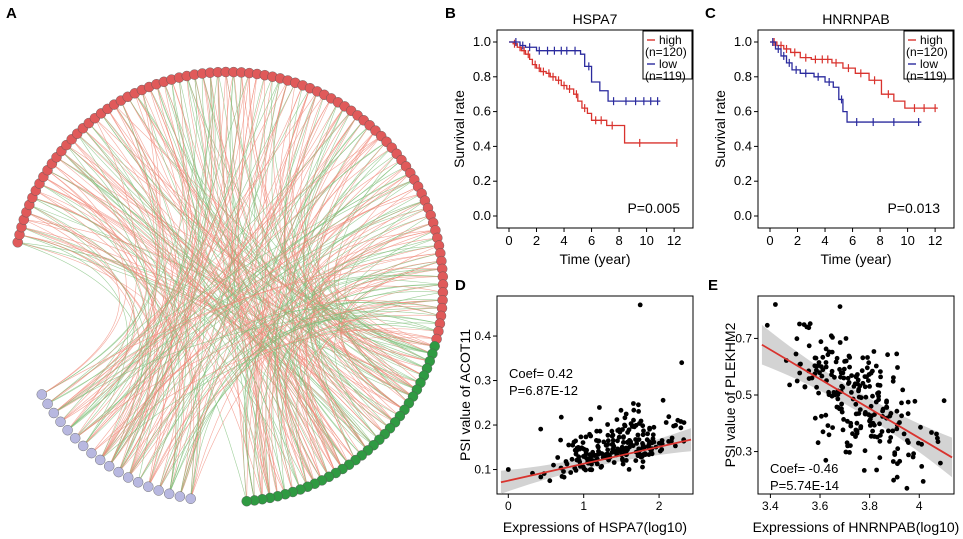 This screenshot has width=963, height=539. Describe the element at coordinates (465, 395) in the screenshot. I see `scatter-ylabel-d: PSI value of ACOT11` at that location.